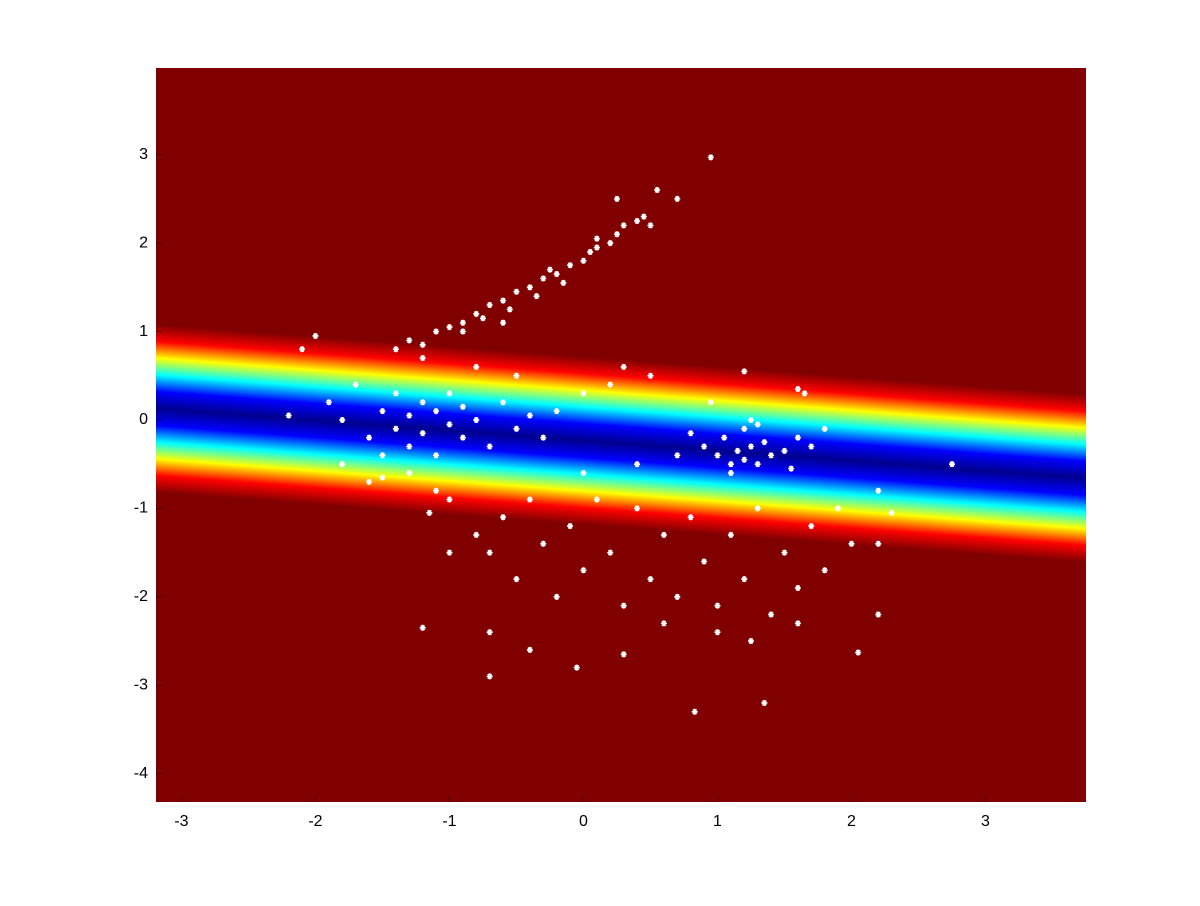 The image size is (1200, 906). What do you see at coordinates (141, 773) in the screenshot?
I see `y-tick-label: -4` at bounding box center [141, 773].